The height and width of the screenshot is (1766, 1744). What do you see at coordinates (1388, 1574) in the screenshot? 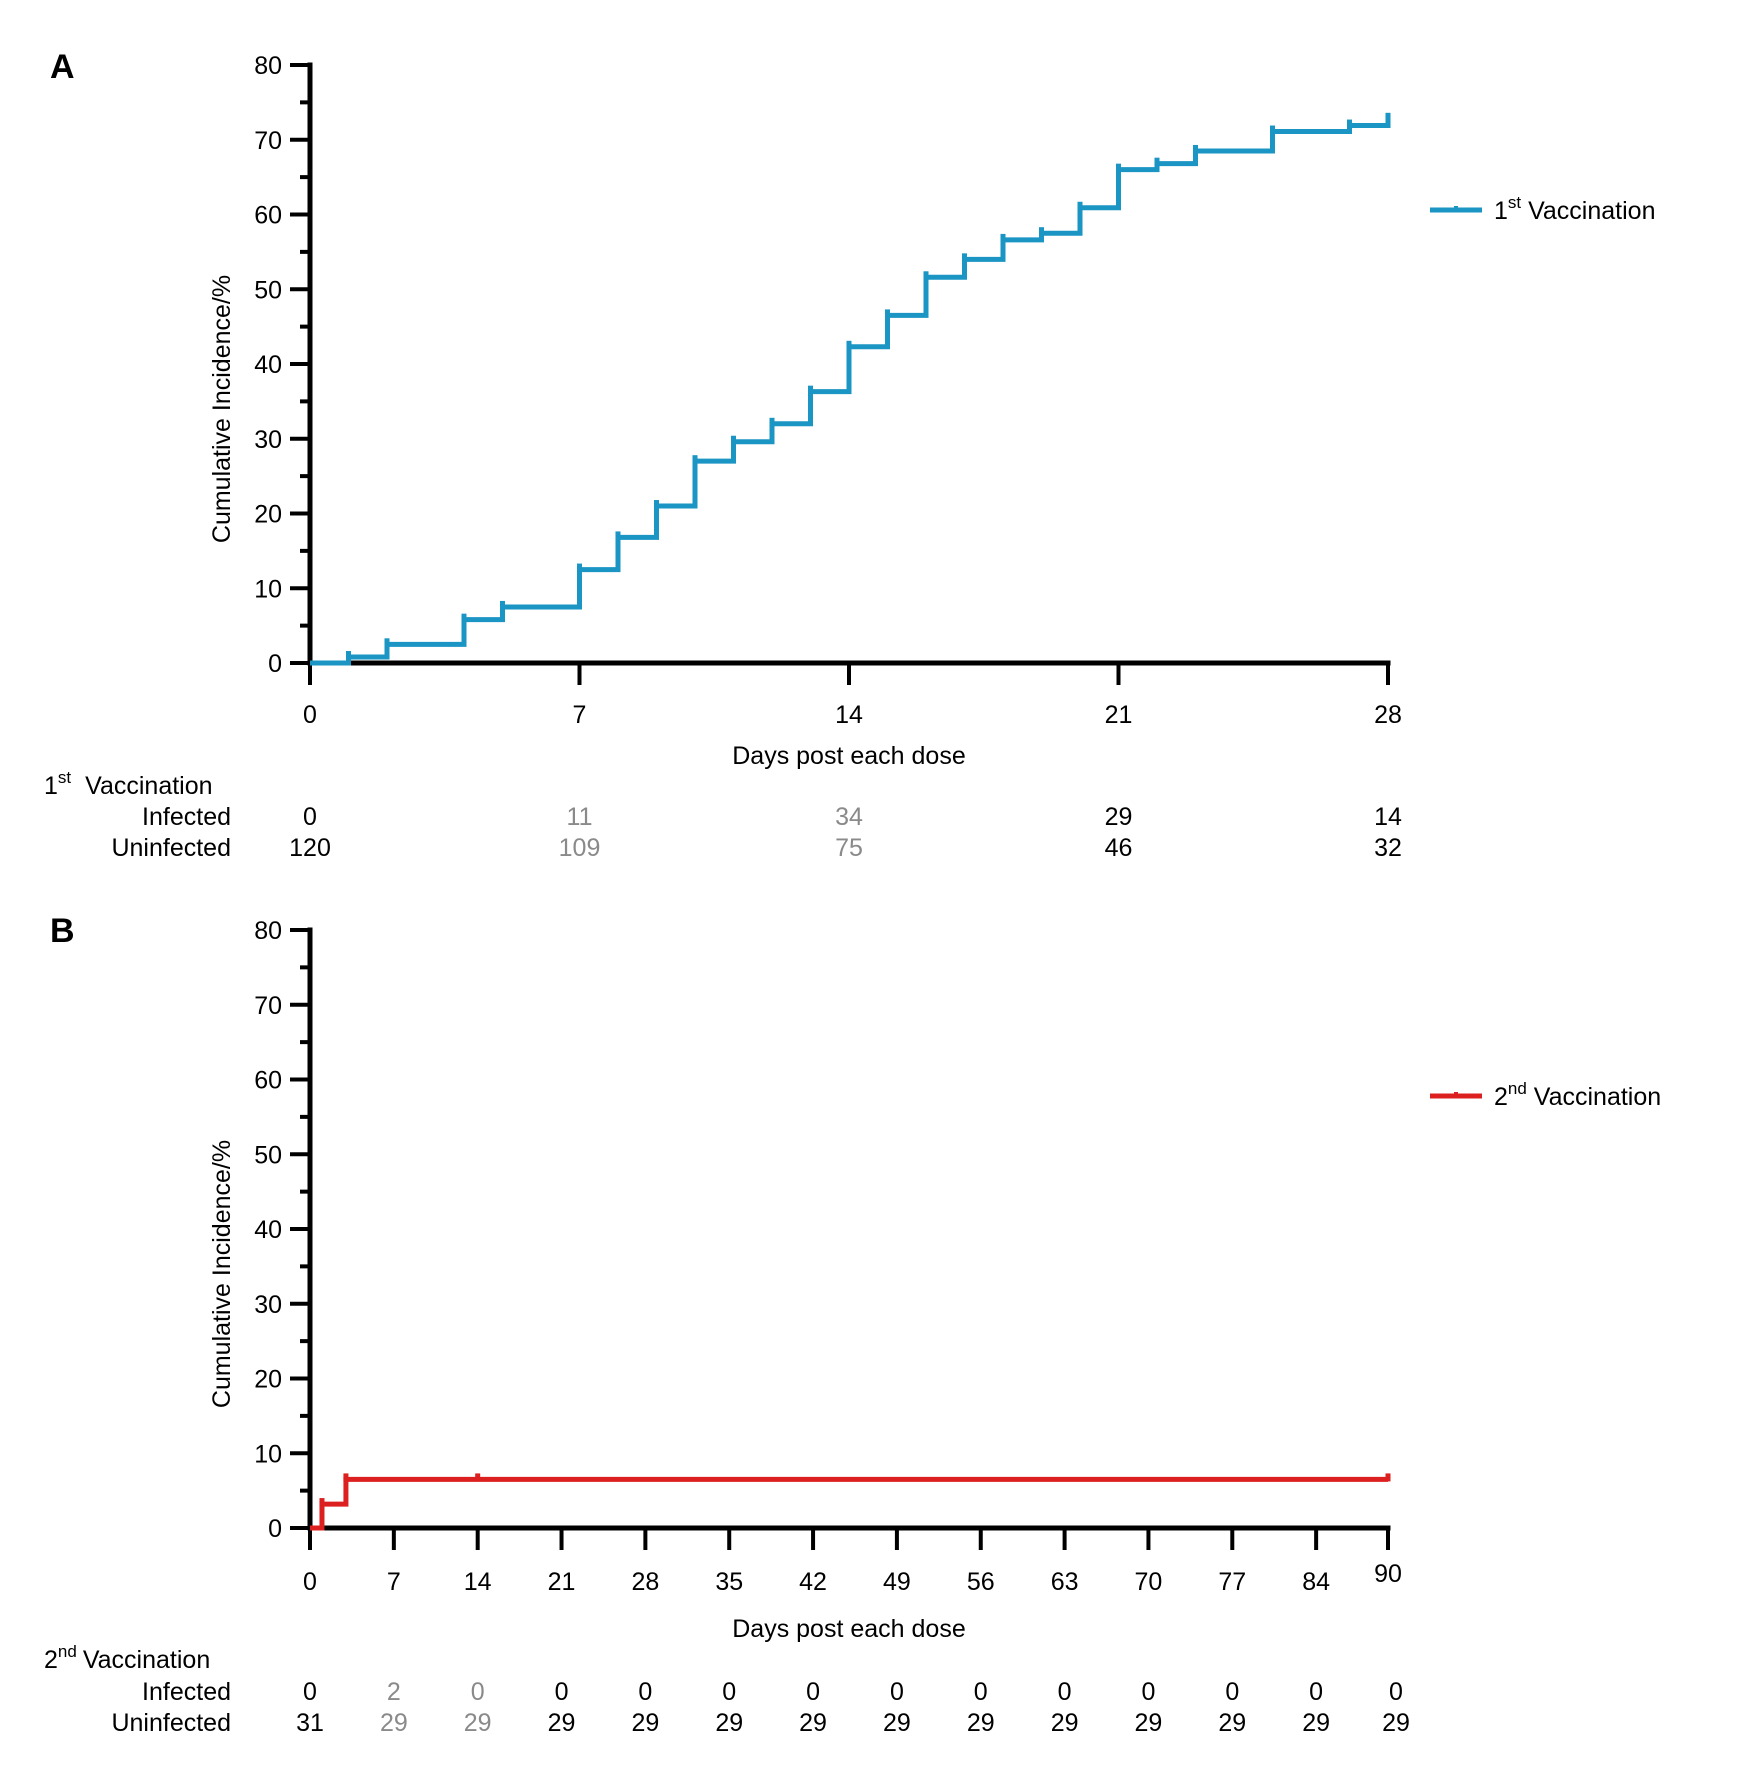
I see `x-tick-label: 90` at bounding box center [1388, 1574].